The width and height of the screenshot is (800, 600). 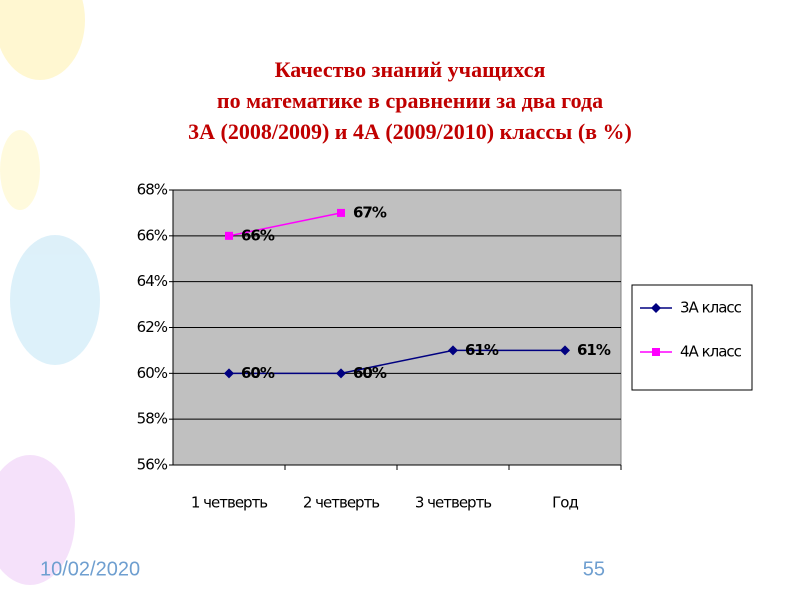 I want to click on y-tick-label: 66%, so click(x=152, y=235).